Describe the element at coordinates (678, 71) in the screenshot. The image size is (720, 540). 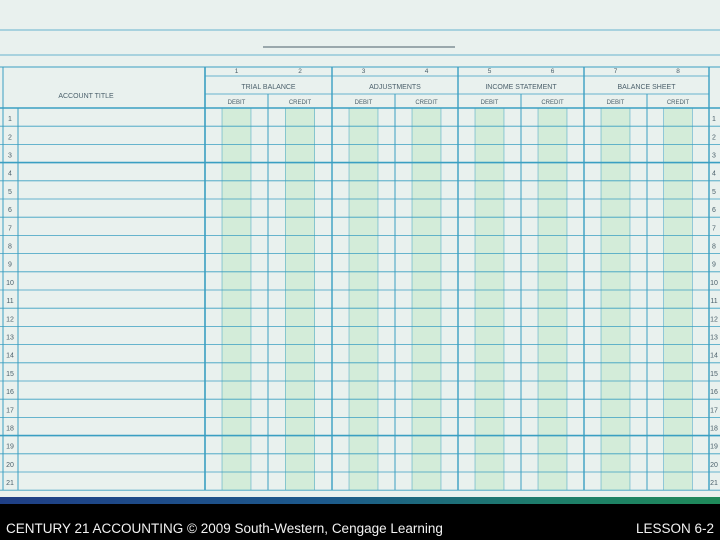
I see `column-number: 8` at that location.